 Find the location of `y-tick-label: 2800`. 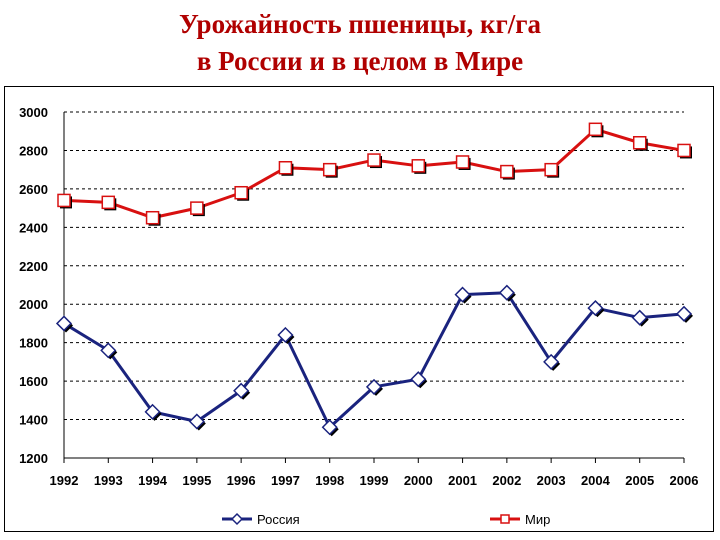

y-tick-label: 2800 is located at coordinates (33, 150).